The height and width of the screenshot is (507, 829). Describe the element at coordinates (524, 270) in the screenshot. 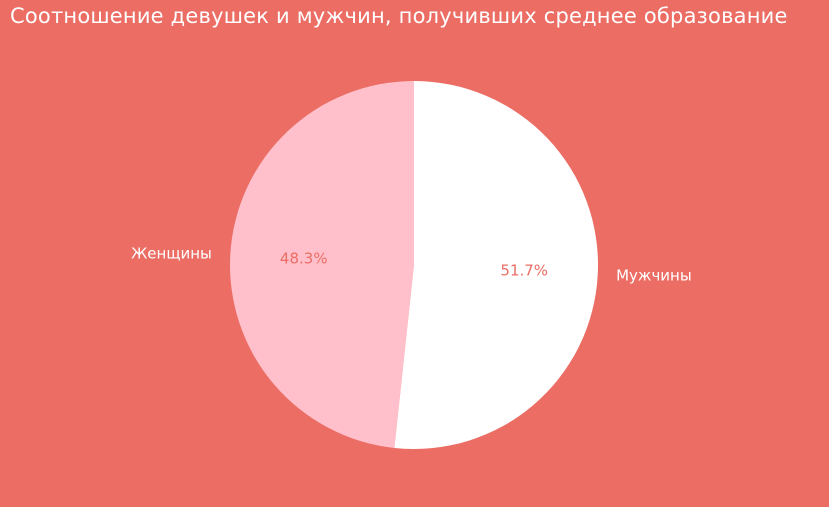

I see `pct-label-1: 51.7%` at that location.